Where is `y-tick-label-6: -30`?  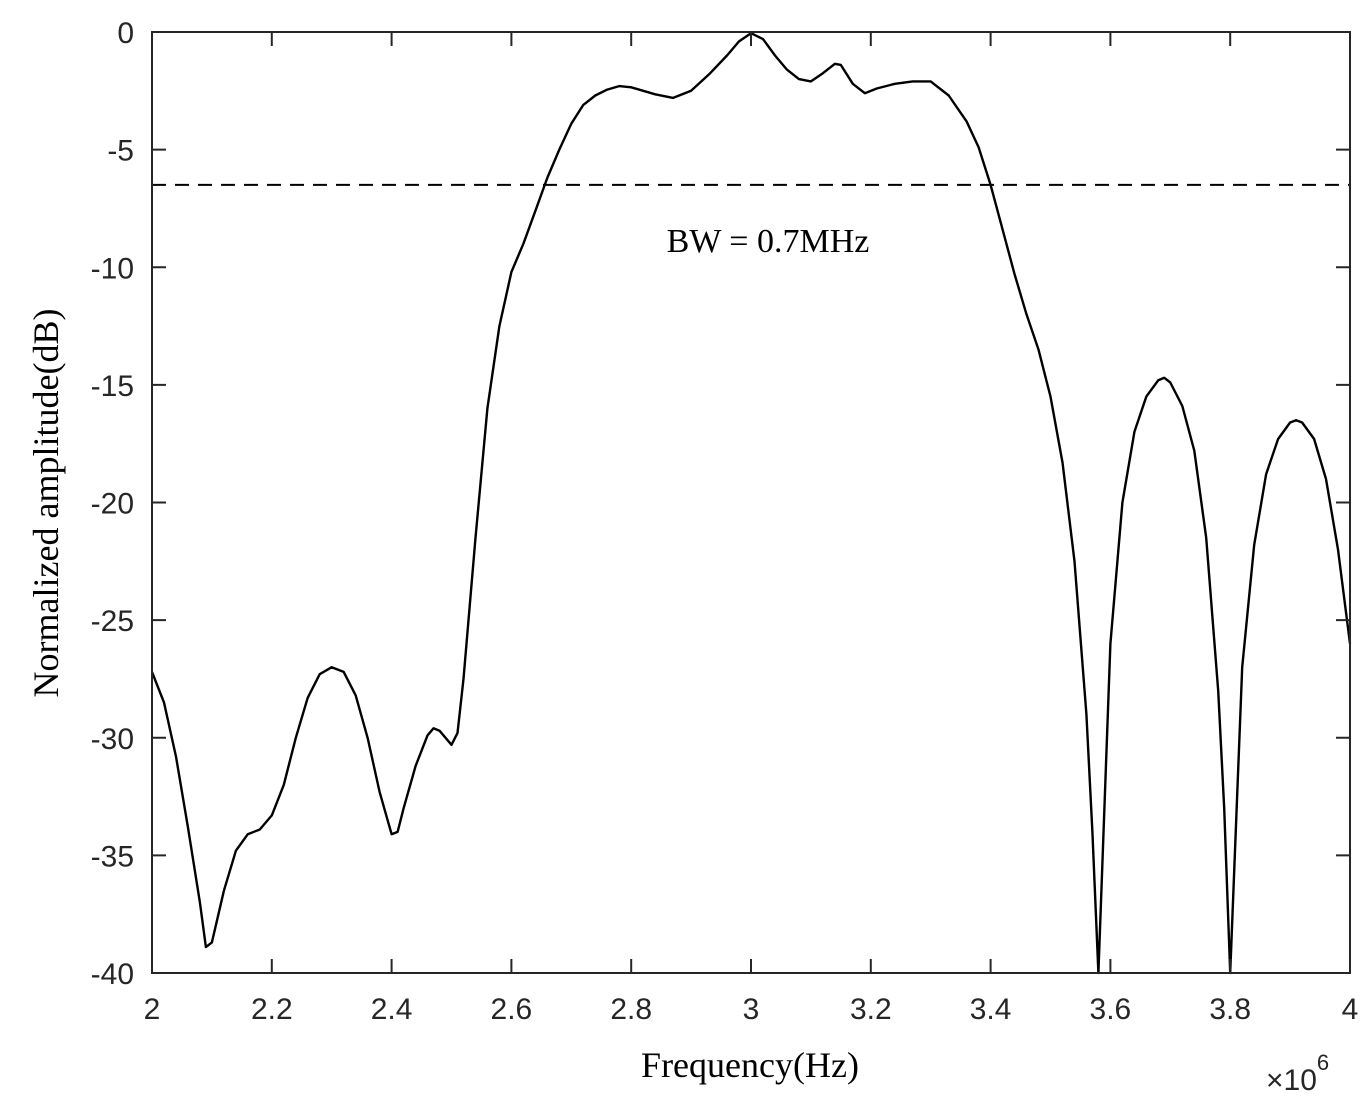
y-tick-label-6: -30 is located at coordinates (112, 739).